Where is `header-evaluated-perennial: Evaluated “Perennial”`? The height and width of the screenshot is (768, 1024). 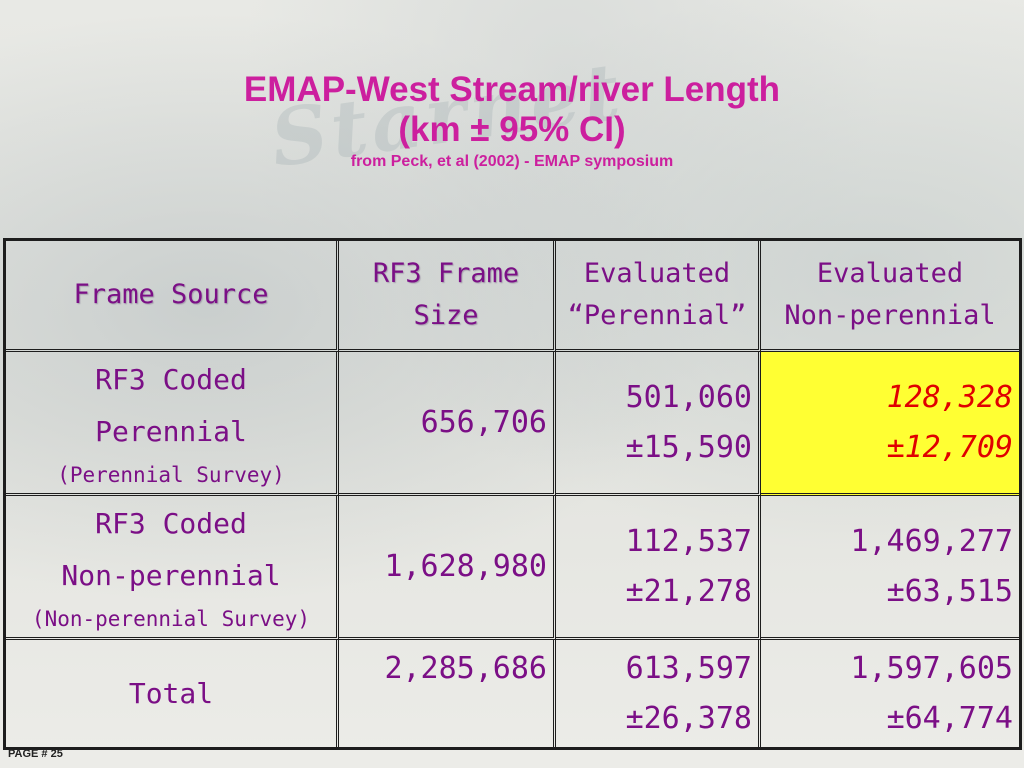 header-evaluated-perennial: Evaluated “Perennial” is located at coordinates (658, 296).